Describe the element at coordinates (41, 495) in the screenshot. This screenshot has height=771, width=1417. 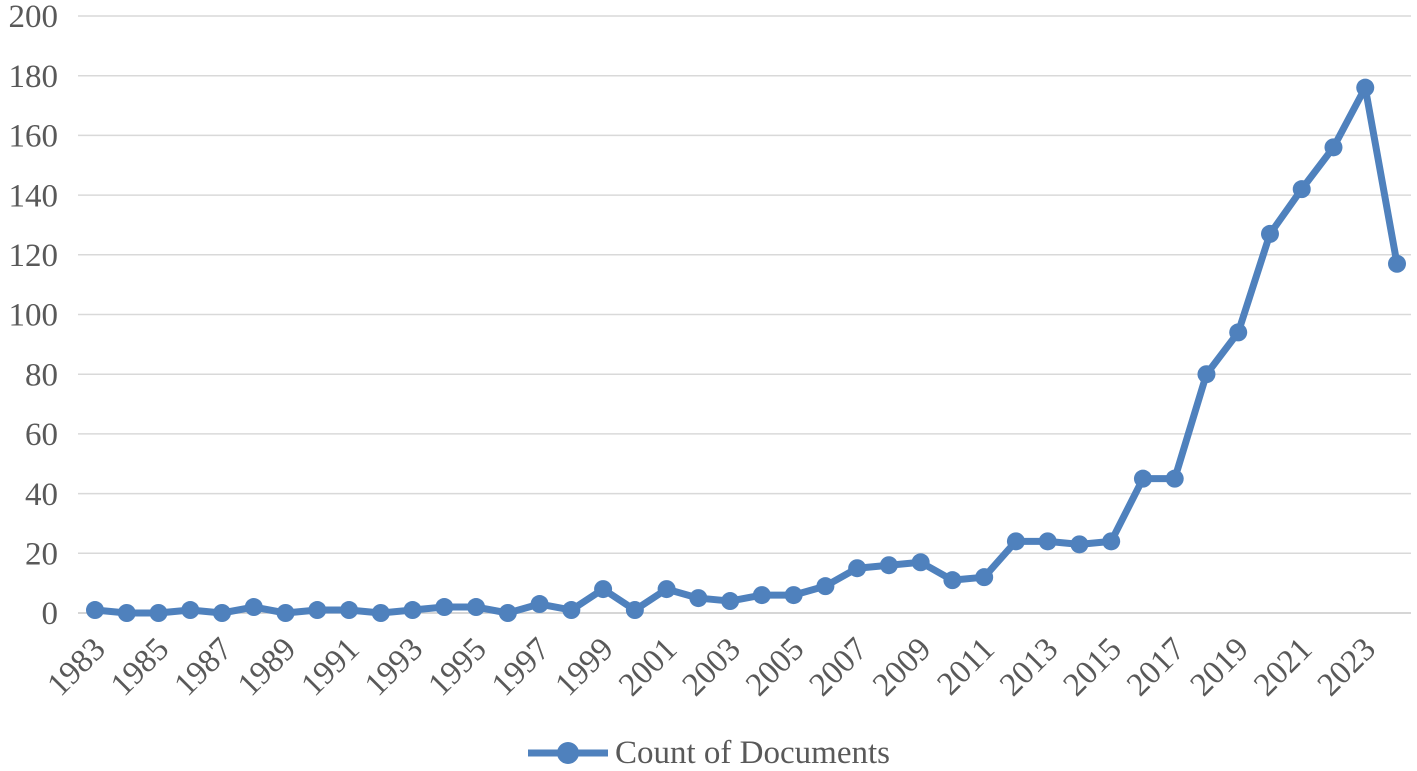
I see `y-tick-label: 40` at that location.